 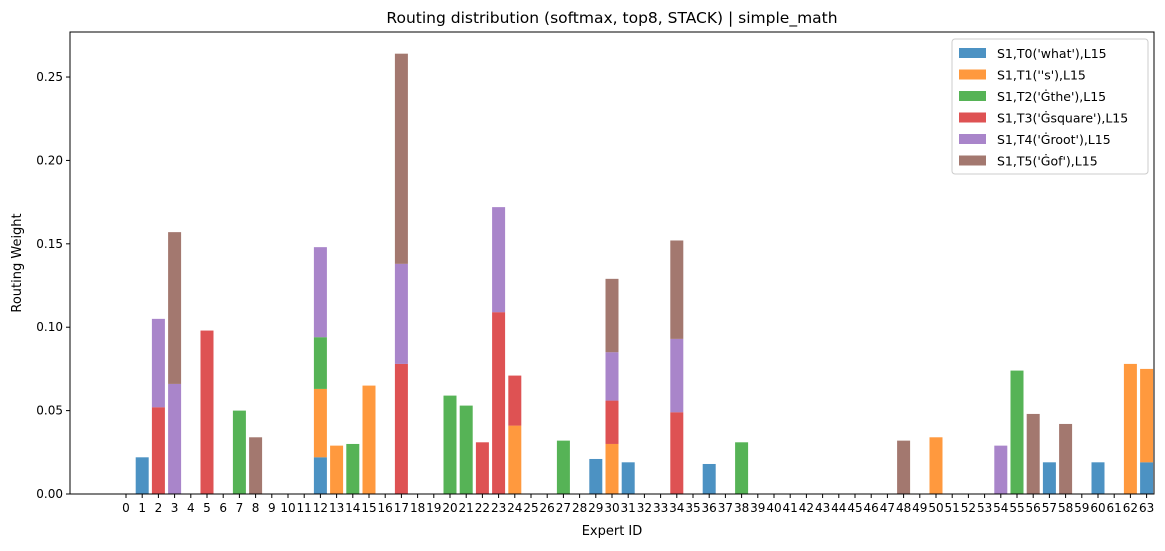 I want to click on x-tick-label: 11, so click(x=304, y=508).